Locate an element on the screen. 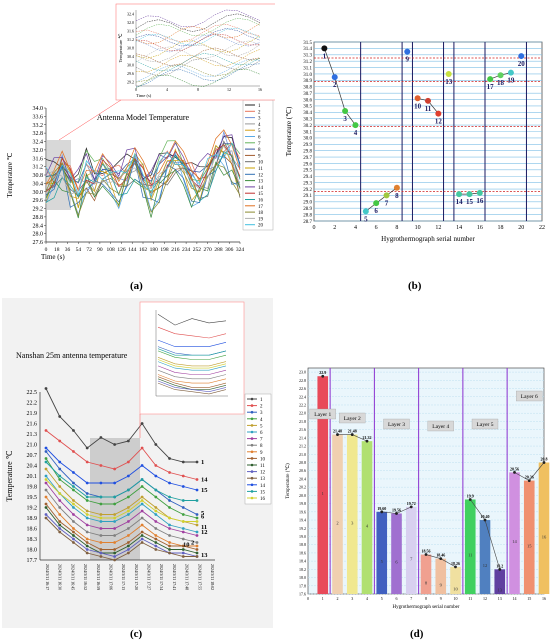 The width and height of the screenshot is (550, 644). chart-b-y-tick-label: 30.8 is located at coordinates (307, 88).